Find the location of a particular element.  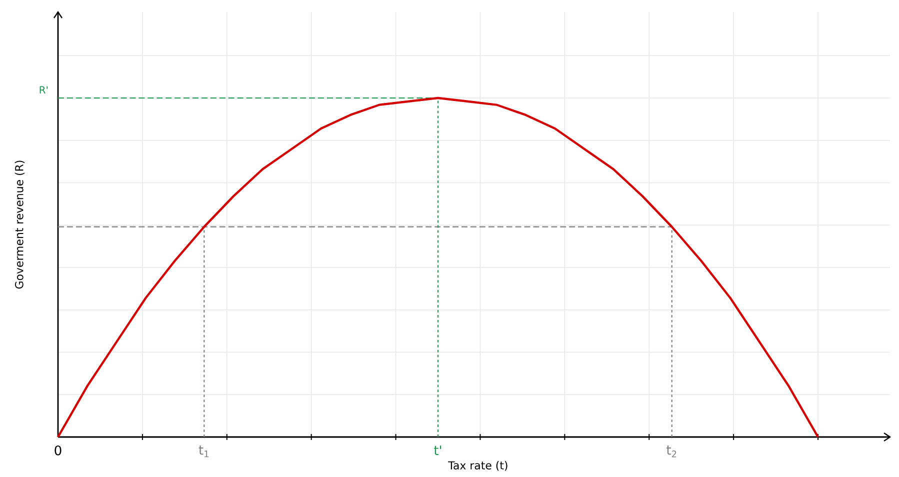

x-axis-title: Tax rate (t) is located at coordinates (478, 466).